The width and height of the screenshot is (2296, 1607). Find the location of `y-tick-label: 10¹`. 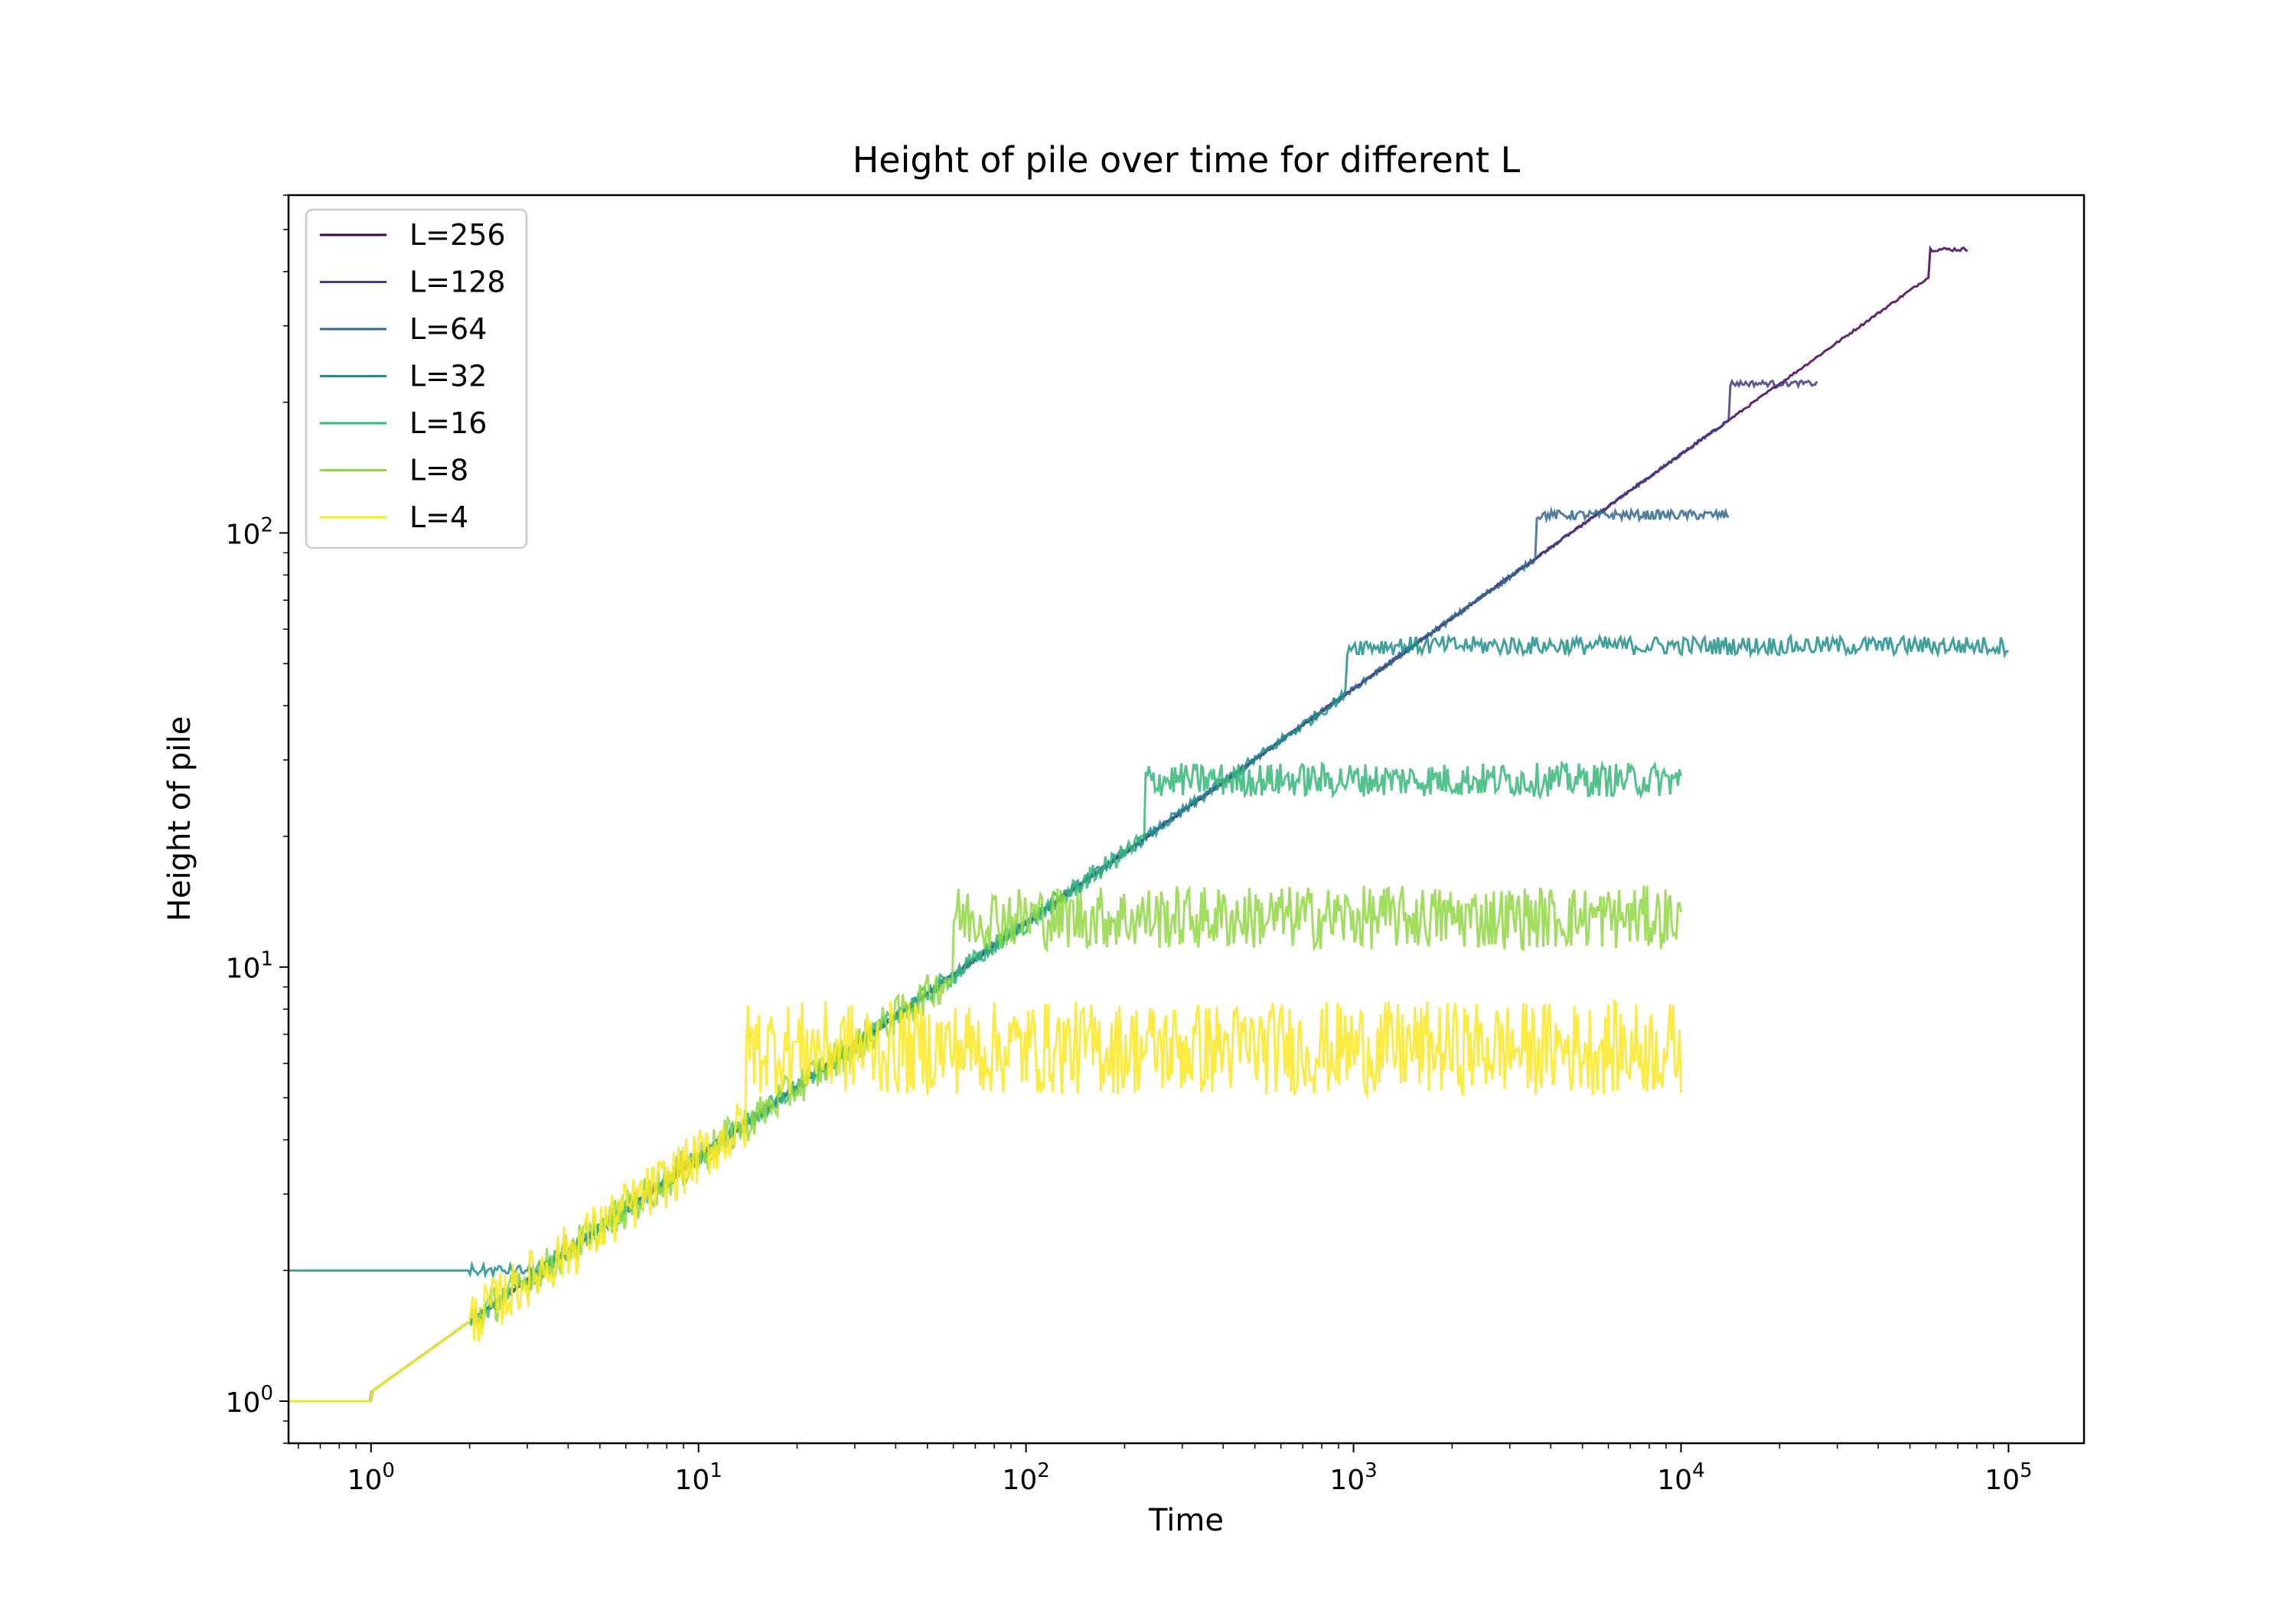

y-tick-label: 10¹ is located at coordinates (249, 967).